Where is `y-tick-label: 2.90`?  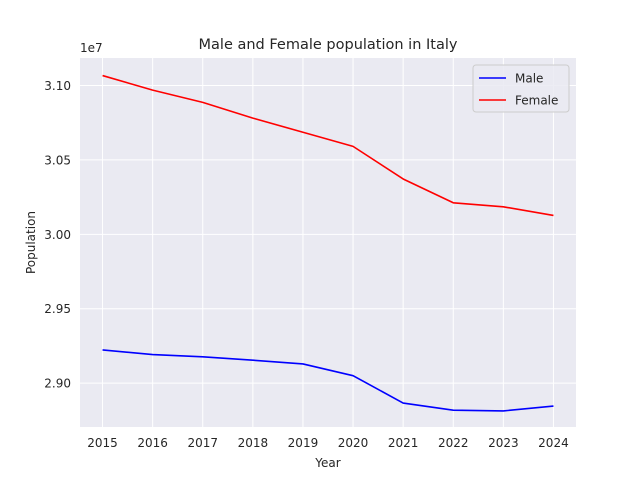 y-tick-label: 2.90 is located at coordinates (57, 384).